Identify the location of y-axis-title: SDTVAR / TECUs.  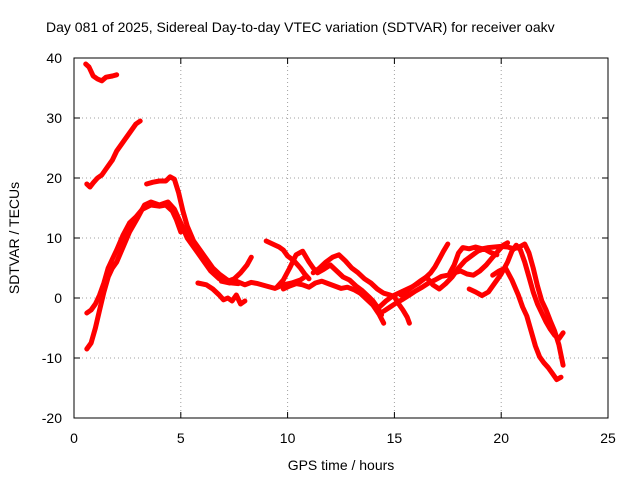
(14, 238).